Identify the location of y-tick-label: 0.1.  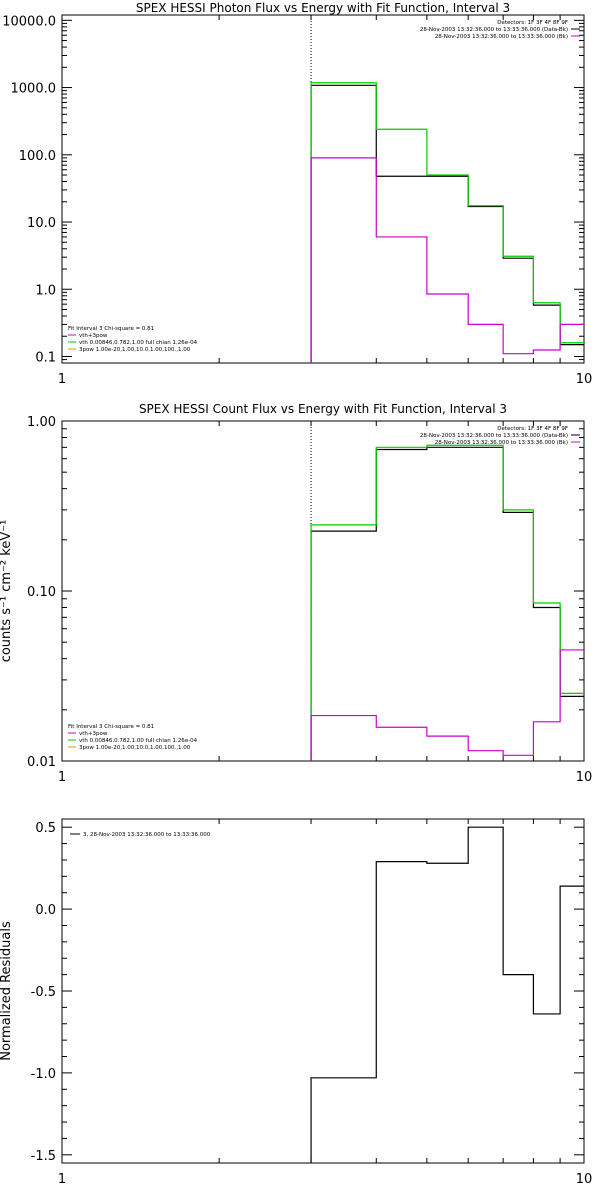
(45, 357).